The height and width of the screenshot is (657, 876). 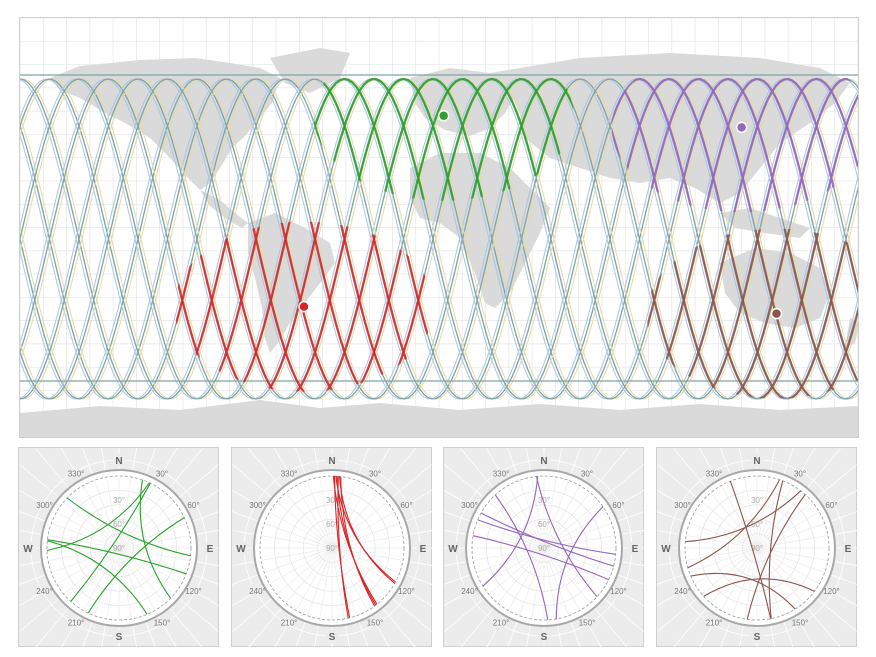 What do you see at coordinates (76, 622) in the screenshot?
I see `azimuth-label: 210°` at bounding box center [76, 622].